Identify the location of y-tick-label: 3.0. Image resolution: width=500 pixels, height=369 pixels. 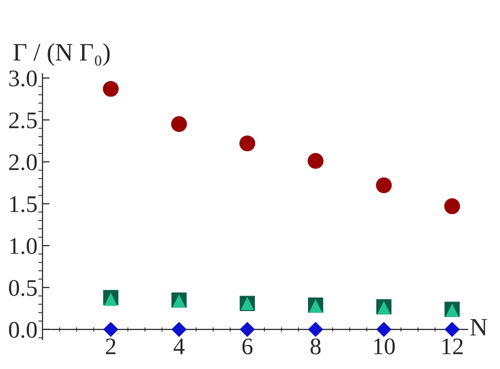
(23, 78).